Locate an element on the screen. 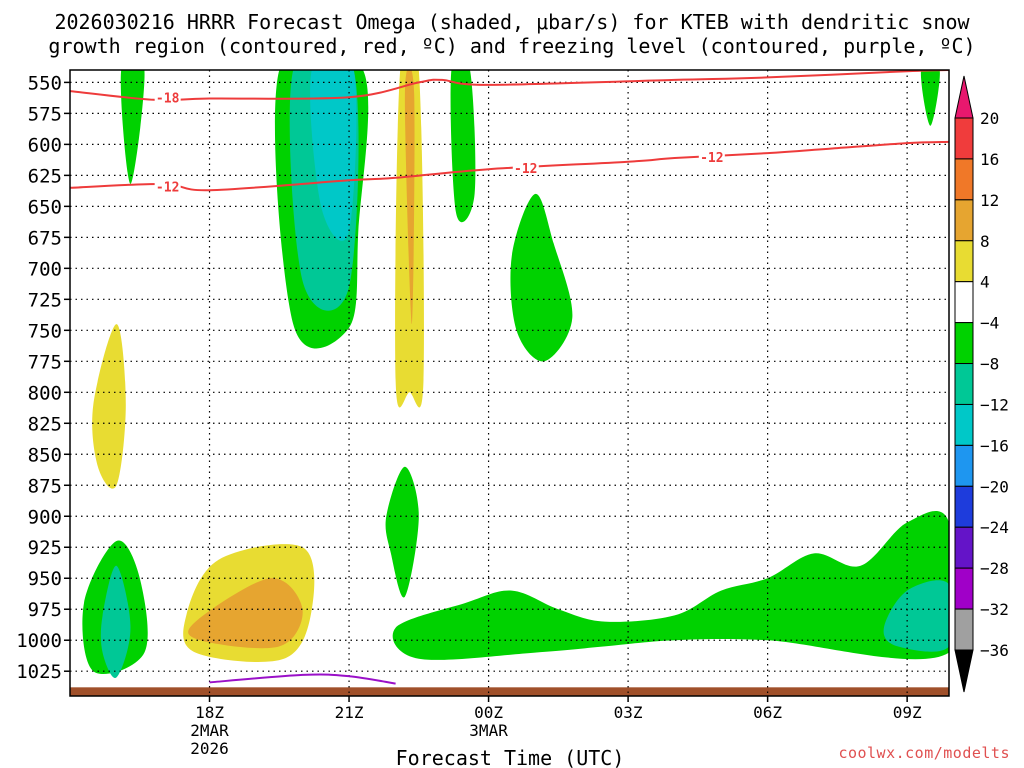  y-tick-label-650: 650 is located at coordinates (45, 207).